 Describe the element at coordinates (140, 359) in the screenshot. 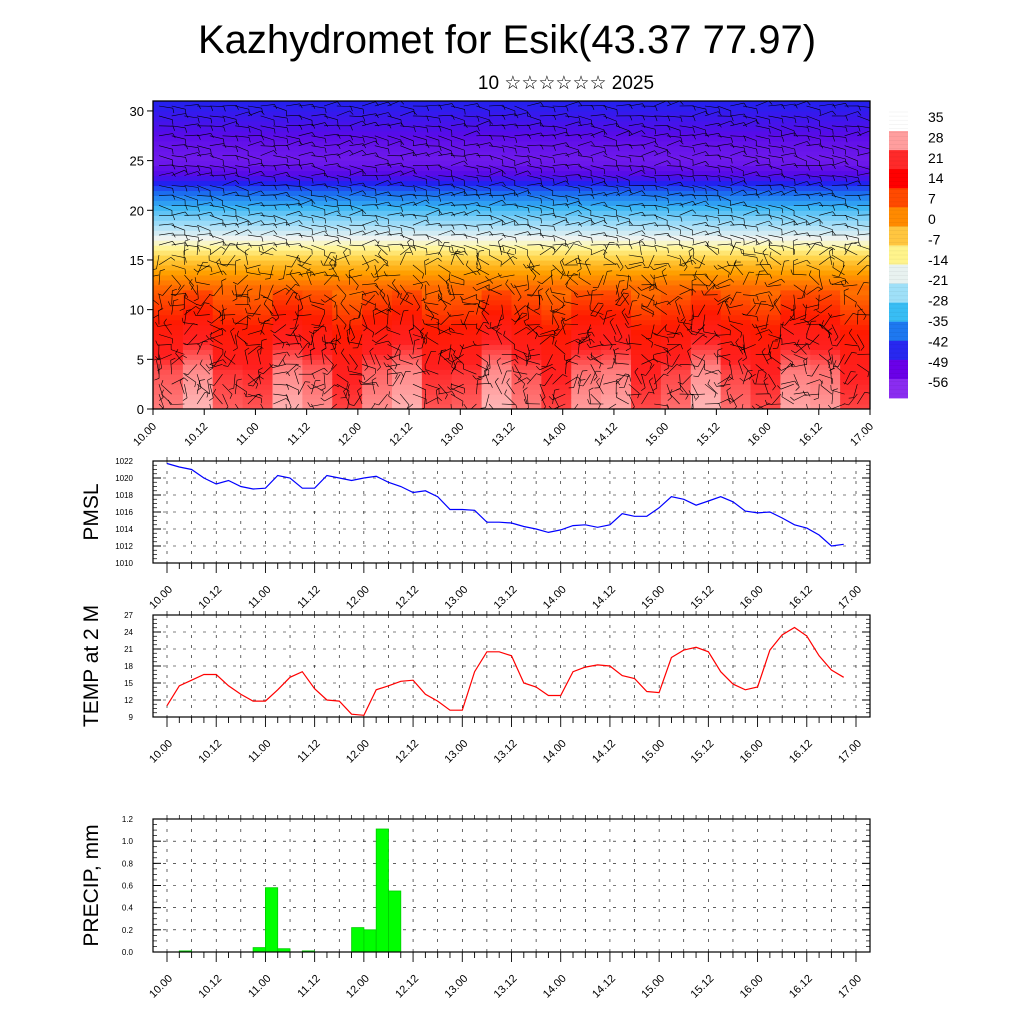

I see `y-tick-label: 5` at that location.